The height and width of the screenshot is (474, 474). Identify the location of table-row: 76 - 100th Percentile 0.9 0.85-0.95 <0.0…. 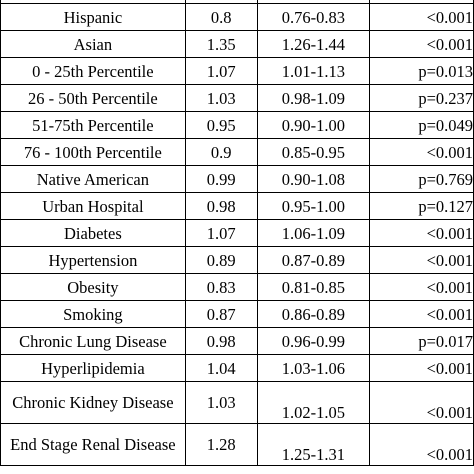
(237, 152).